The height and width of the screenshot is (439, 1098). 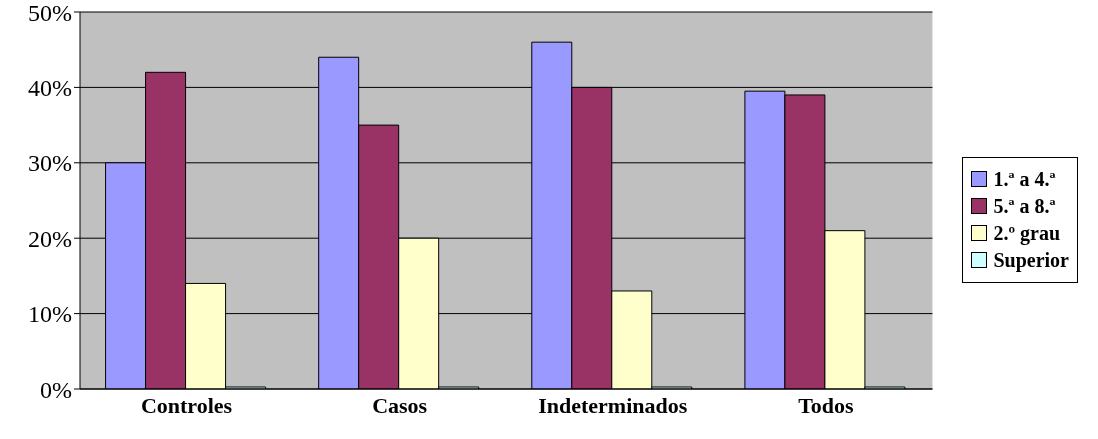 I want to click on legend-label: Superior, so click(x=1031, y=260).